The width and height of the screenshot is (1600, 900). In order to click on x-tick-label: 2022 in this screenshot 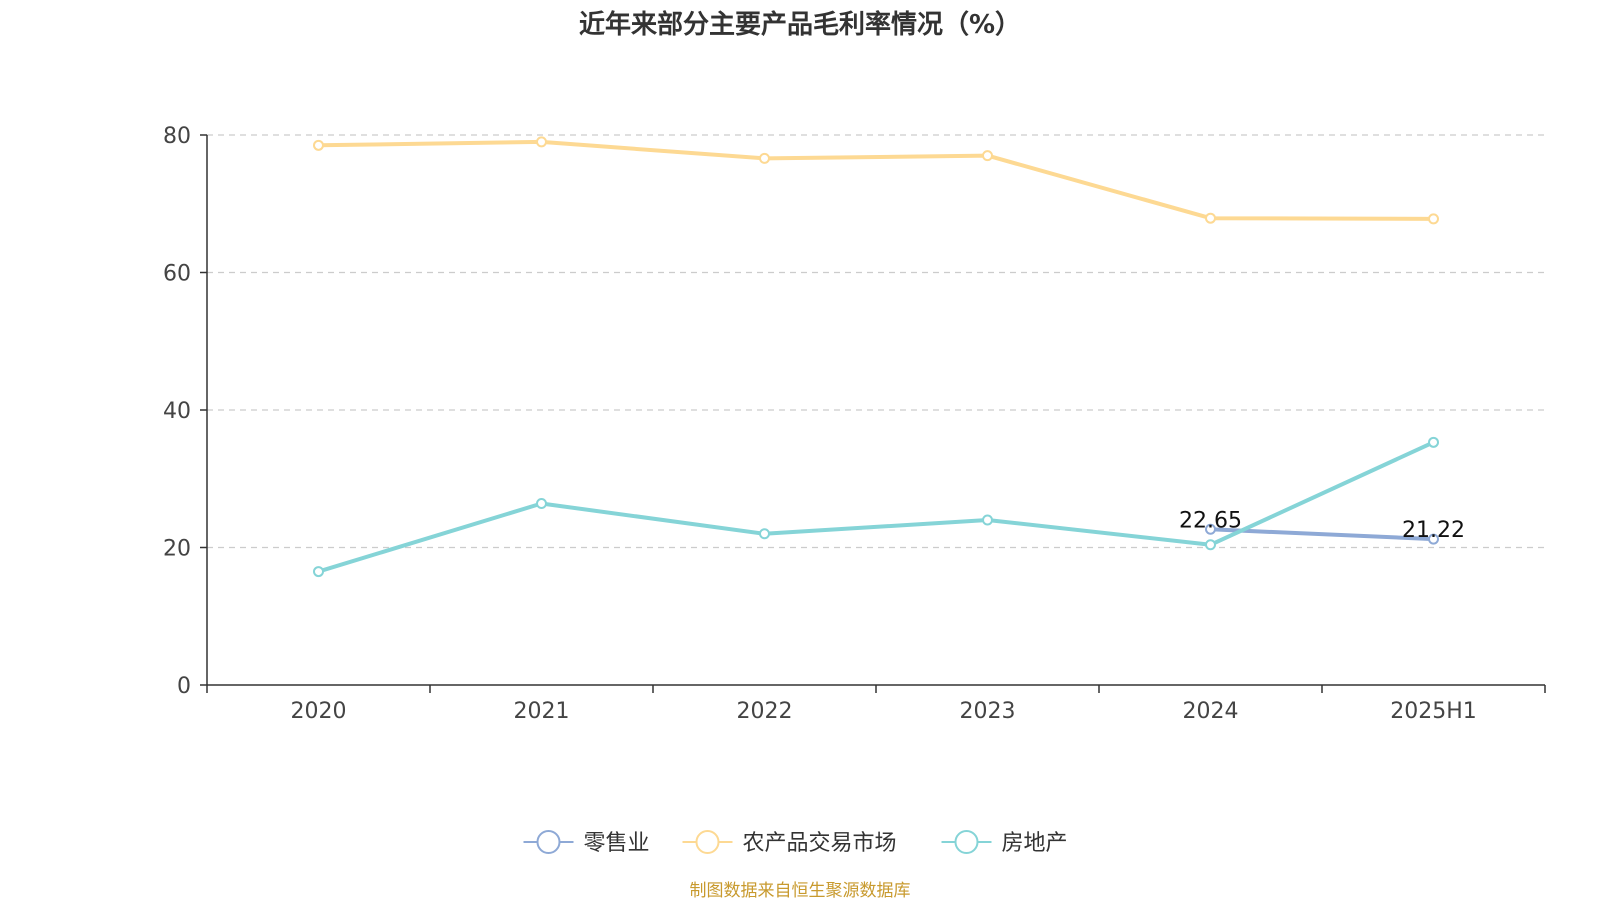, I will do `click(765, 711)`.